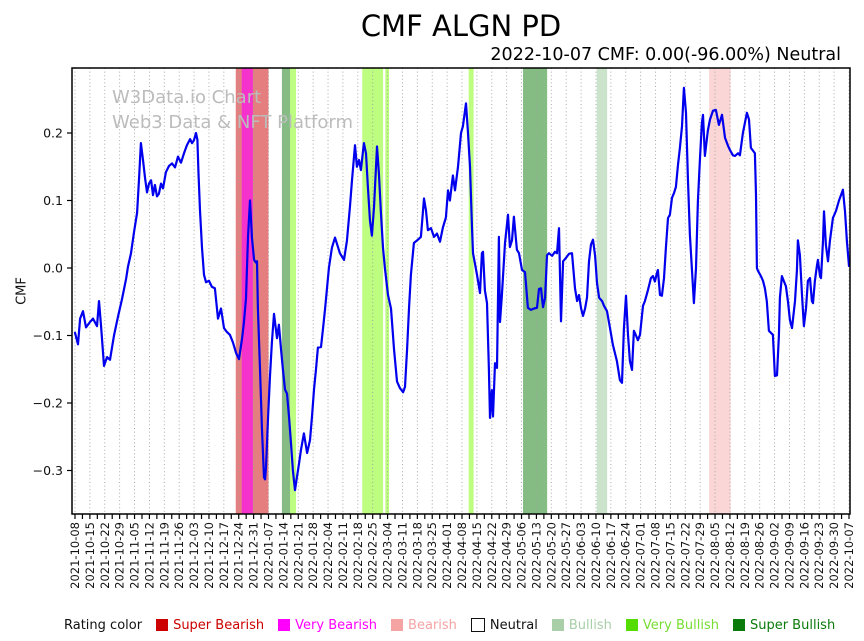 This screenshot has height=641, width=864. What do you see at coordinates (162, 625) in the screenshot?
I see `legend-swatch-super-bearish` at bounding box center [162, 625].